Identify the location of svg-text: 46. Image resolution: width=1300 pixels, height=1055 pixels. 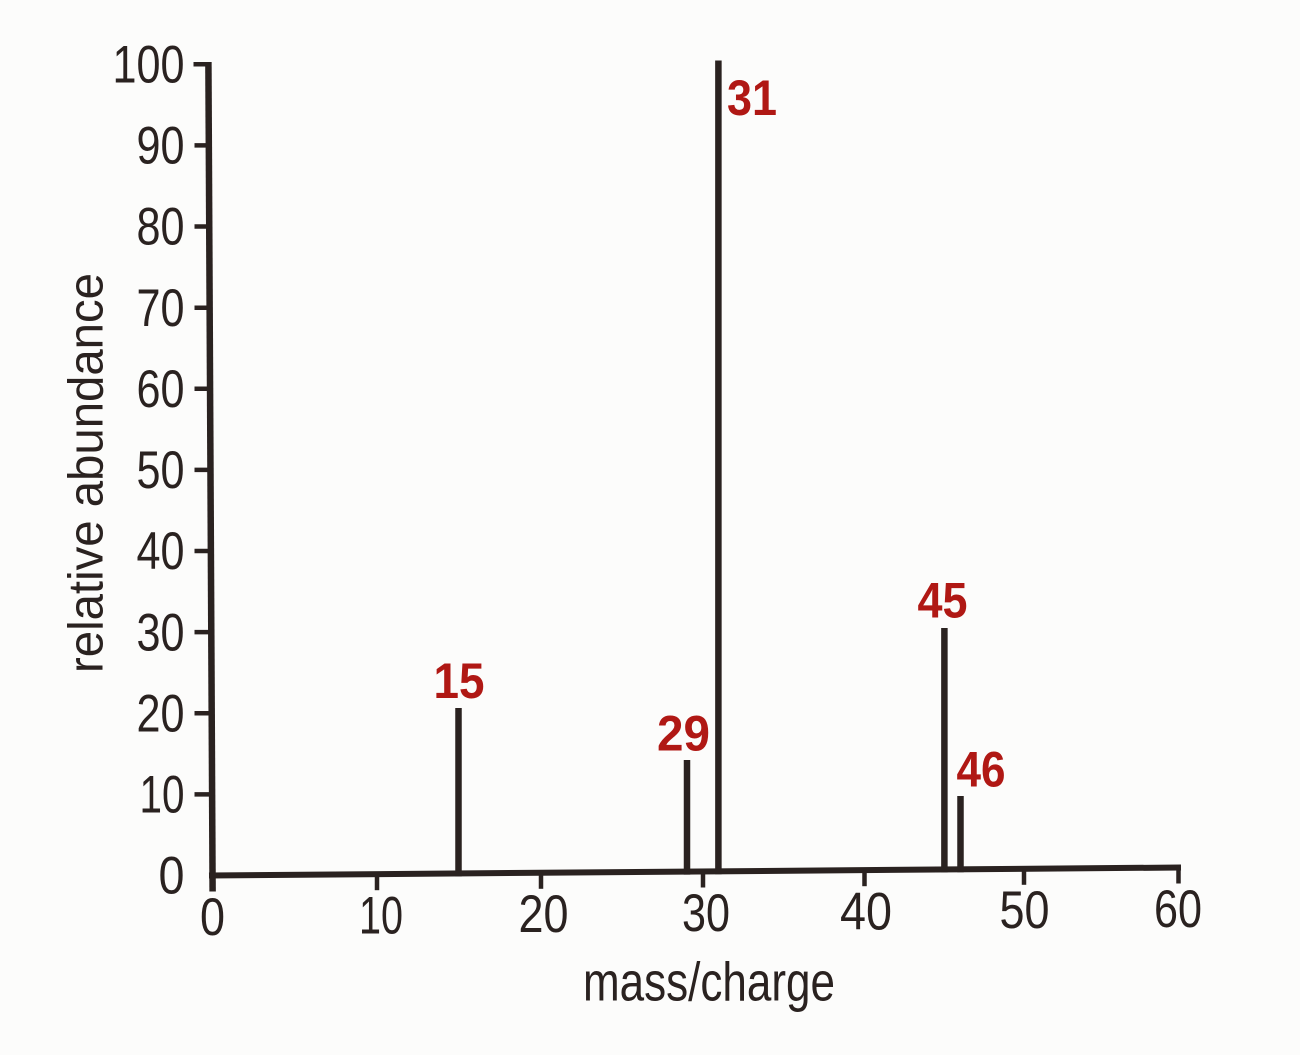
(981, 770).